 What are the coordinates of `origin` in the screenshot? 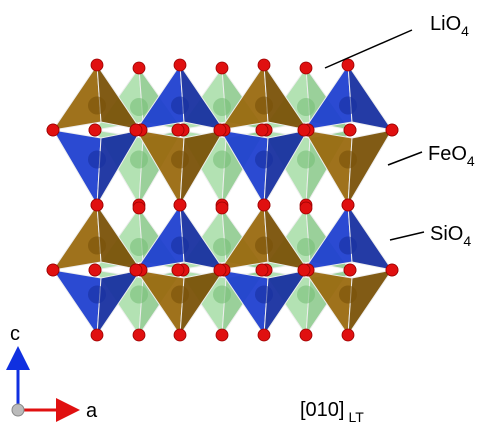 It's located at (18, 410).